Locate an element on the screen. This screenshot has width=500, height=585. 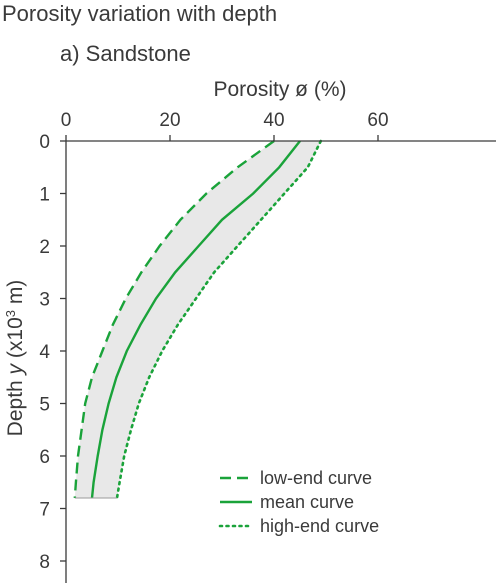
legend-label-low-end-curve: low-end curve is located at coordinates (316, 478).